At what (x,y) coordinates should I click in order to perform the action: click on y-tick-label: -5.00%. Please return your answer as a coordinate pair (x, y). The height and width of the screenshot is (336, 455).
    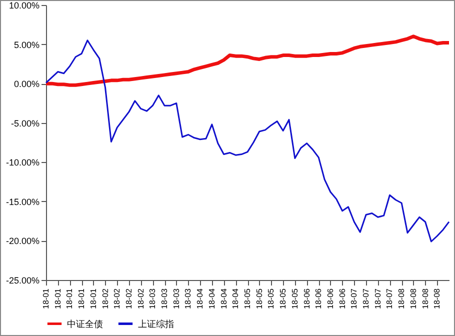
    Looking at the image, I should click on (25, 123).